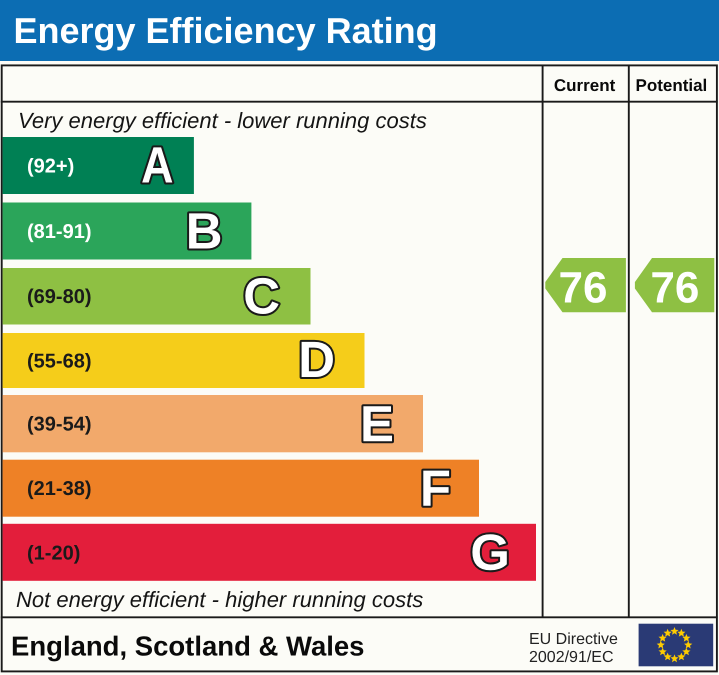 The height and width of the screenshot is (675, 719). I want to click on svg-text: (39-54), so click(59, 425).